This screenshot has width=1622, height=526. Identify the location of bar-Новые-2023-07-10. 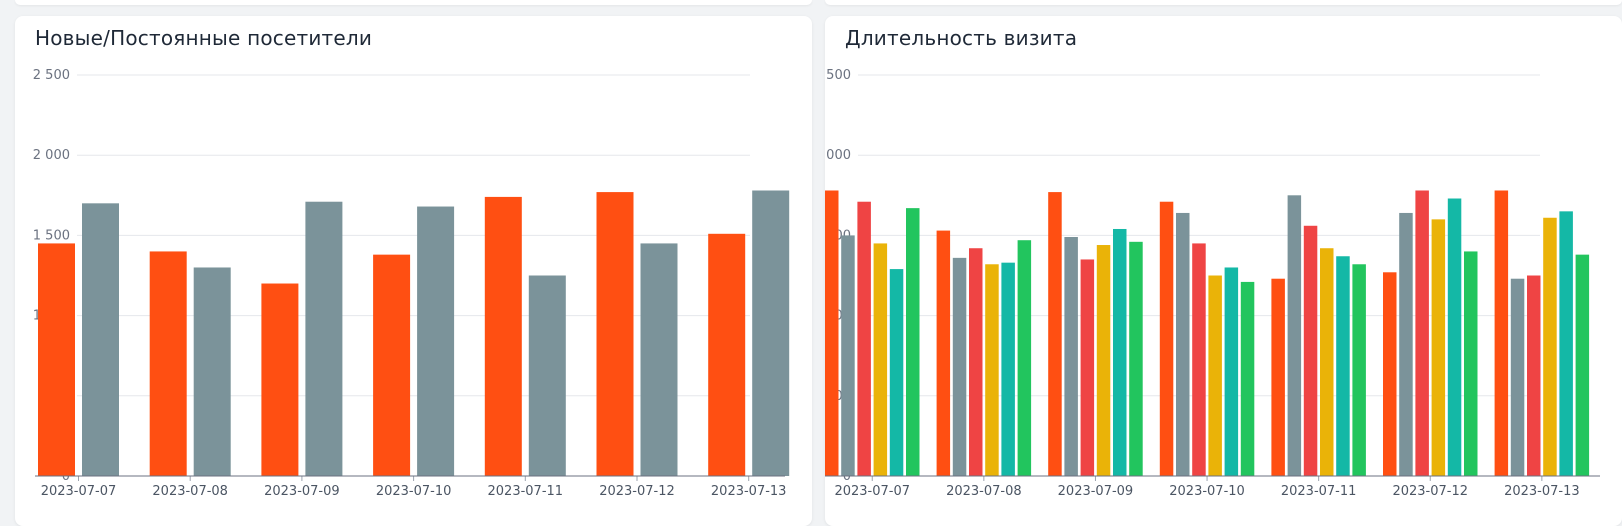
(392, 365).